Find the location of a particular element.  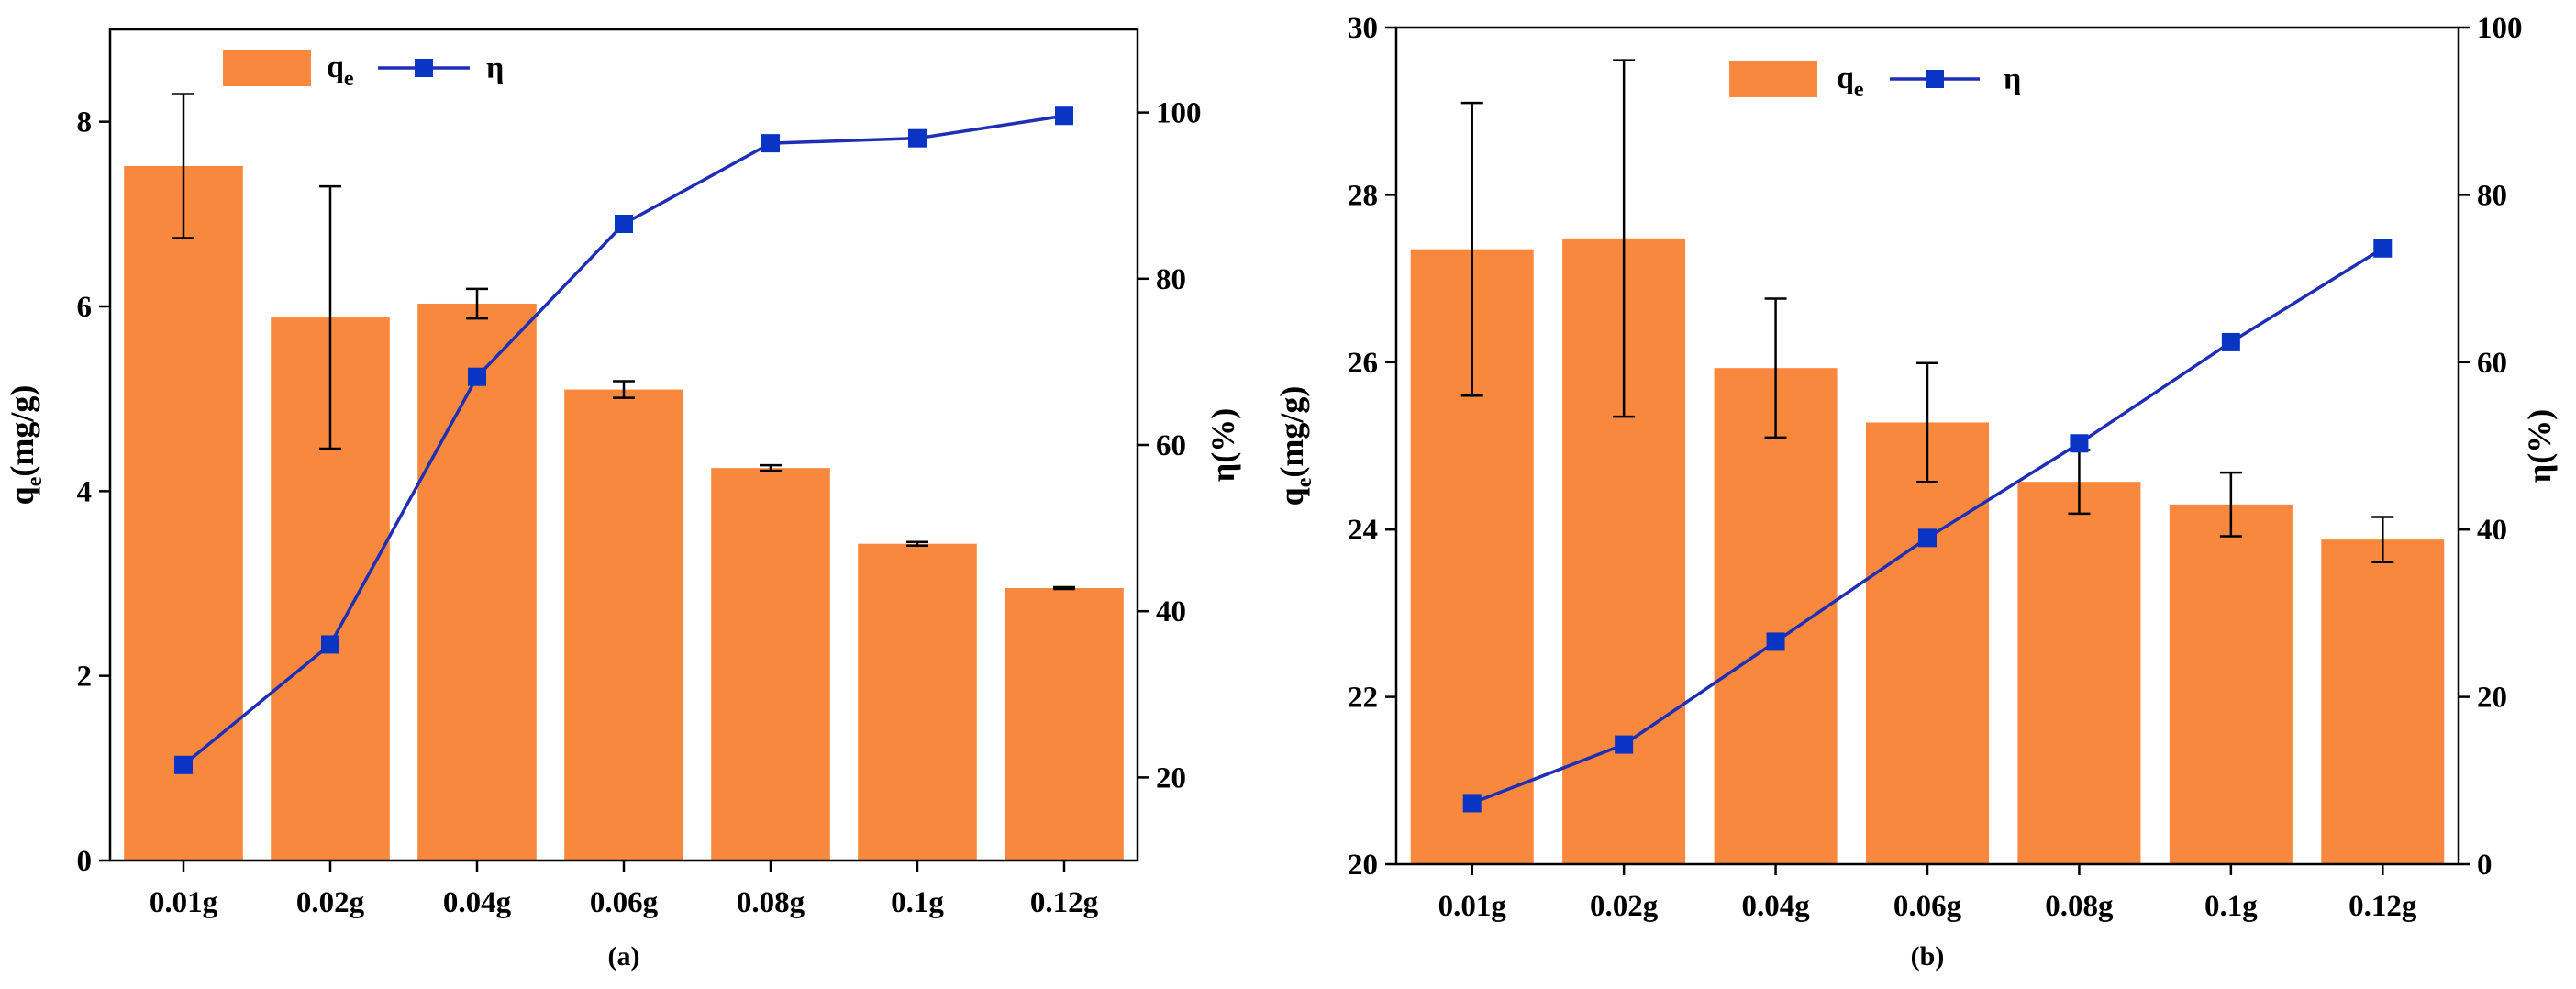

y-left-tick-label-0: 0 is located at coordinates (85, 861).